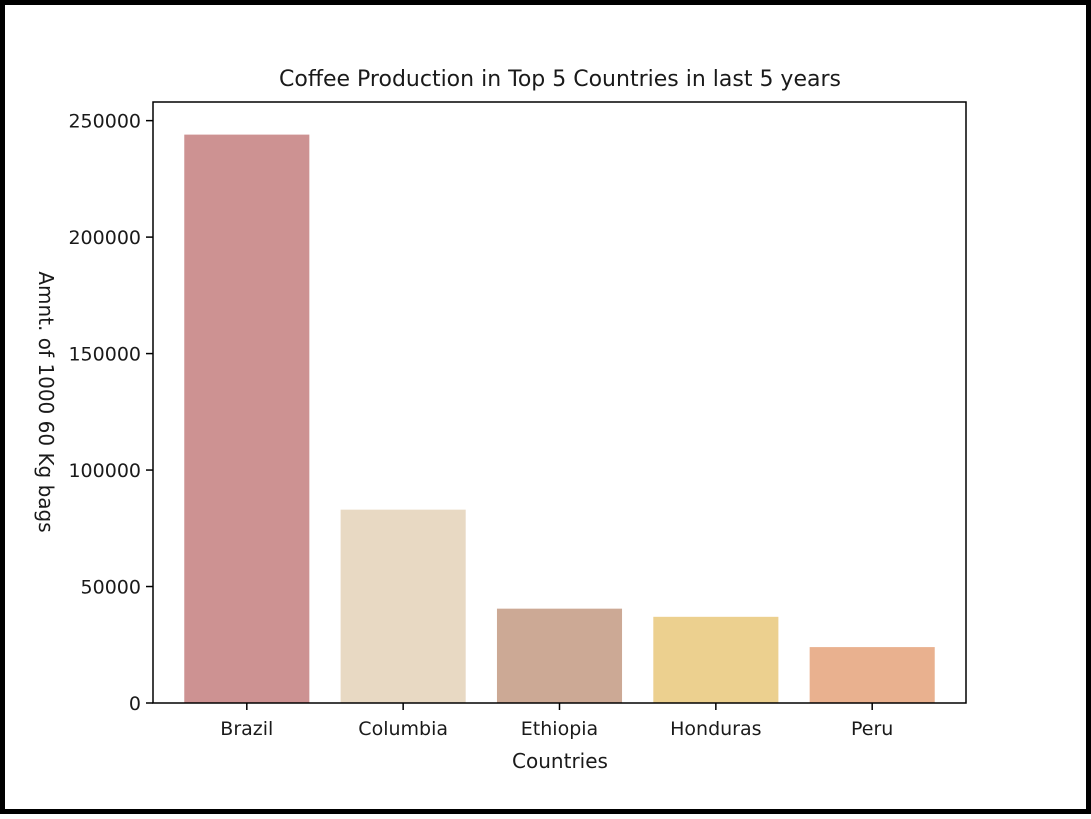  Describe the element at coordinates (111, 588) in the screenshot. I see `y-tick-label: 50000` at that location.